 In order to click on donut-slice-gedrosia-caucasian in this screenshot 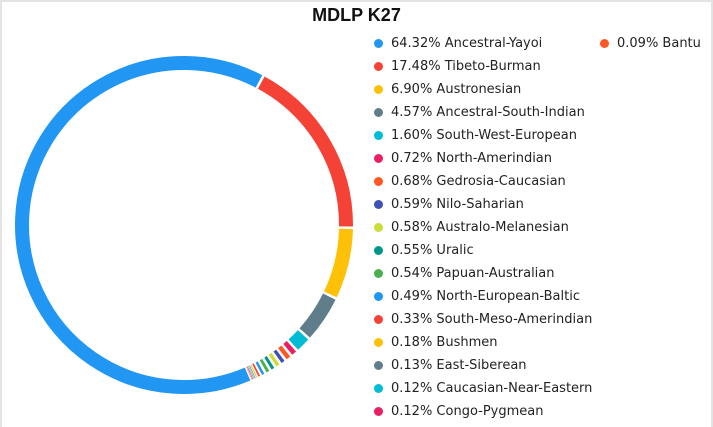, I will do `click(284, 352)`.